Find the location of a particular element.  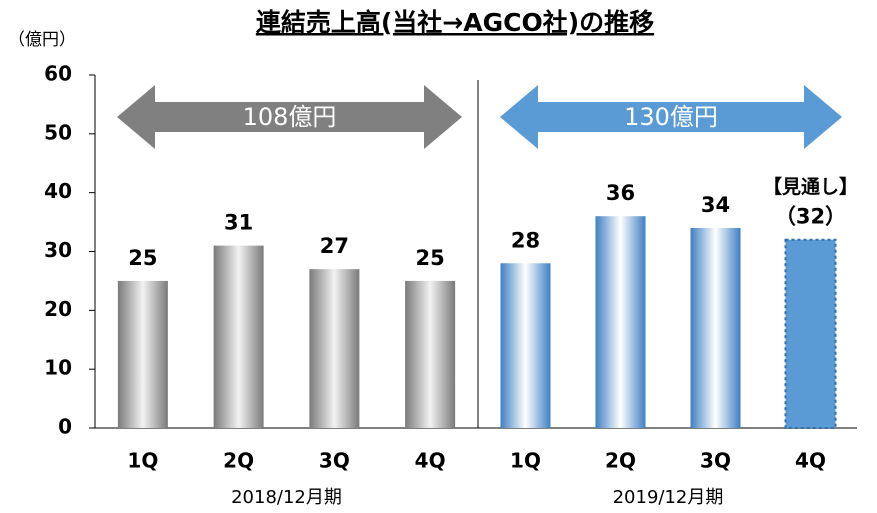

y-tick-label: 40 is located at coordinates (58, 191).